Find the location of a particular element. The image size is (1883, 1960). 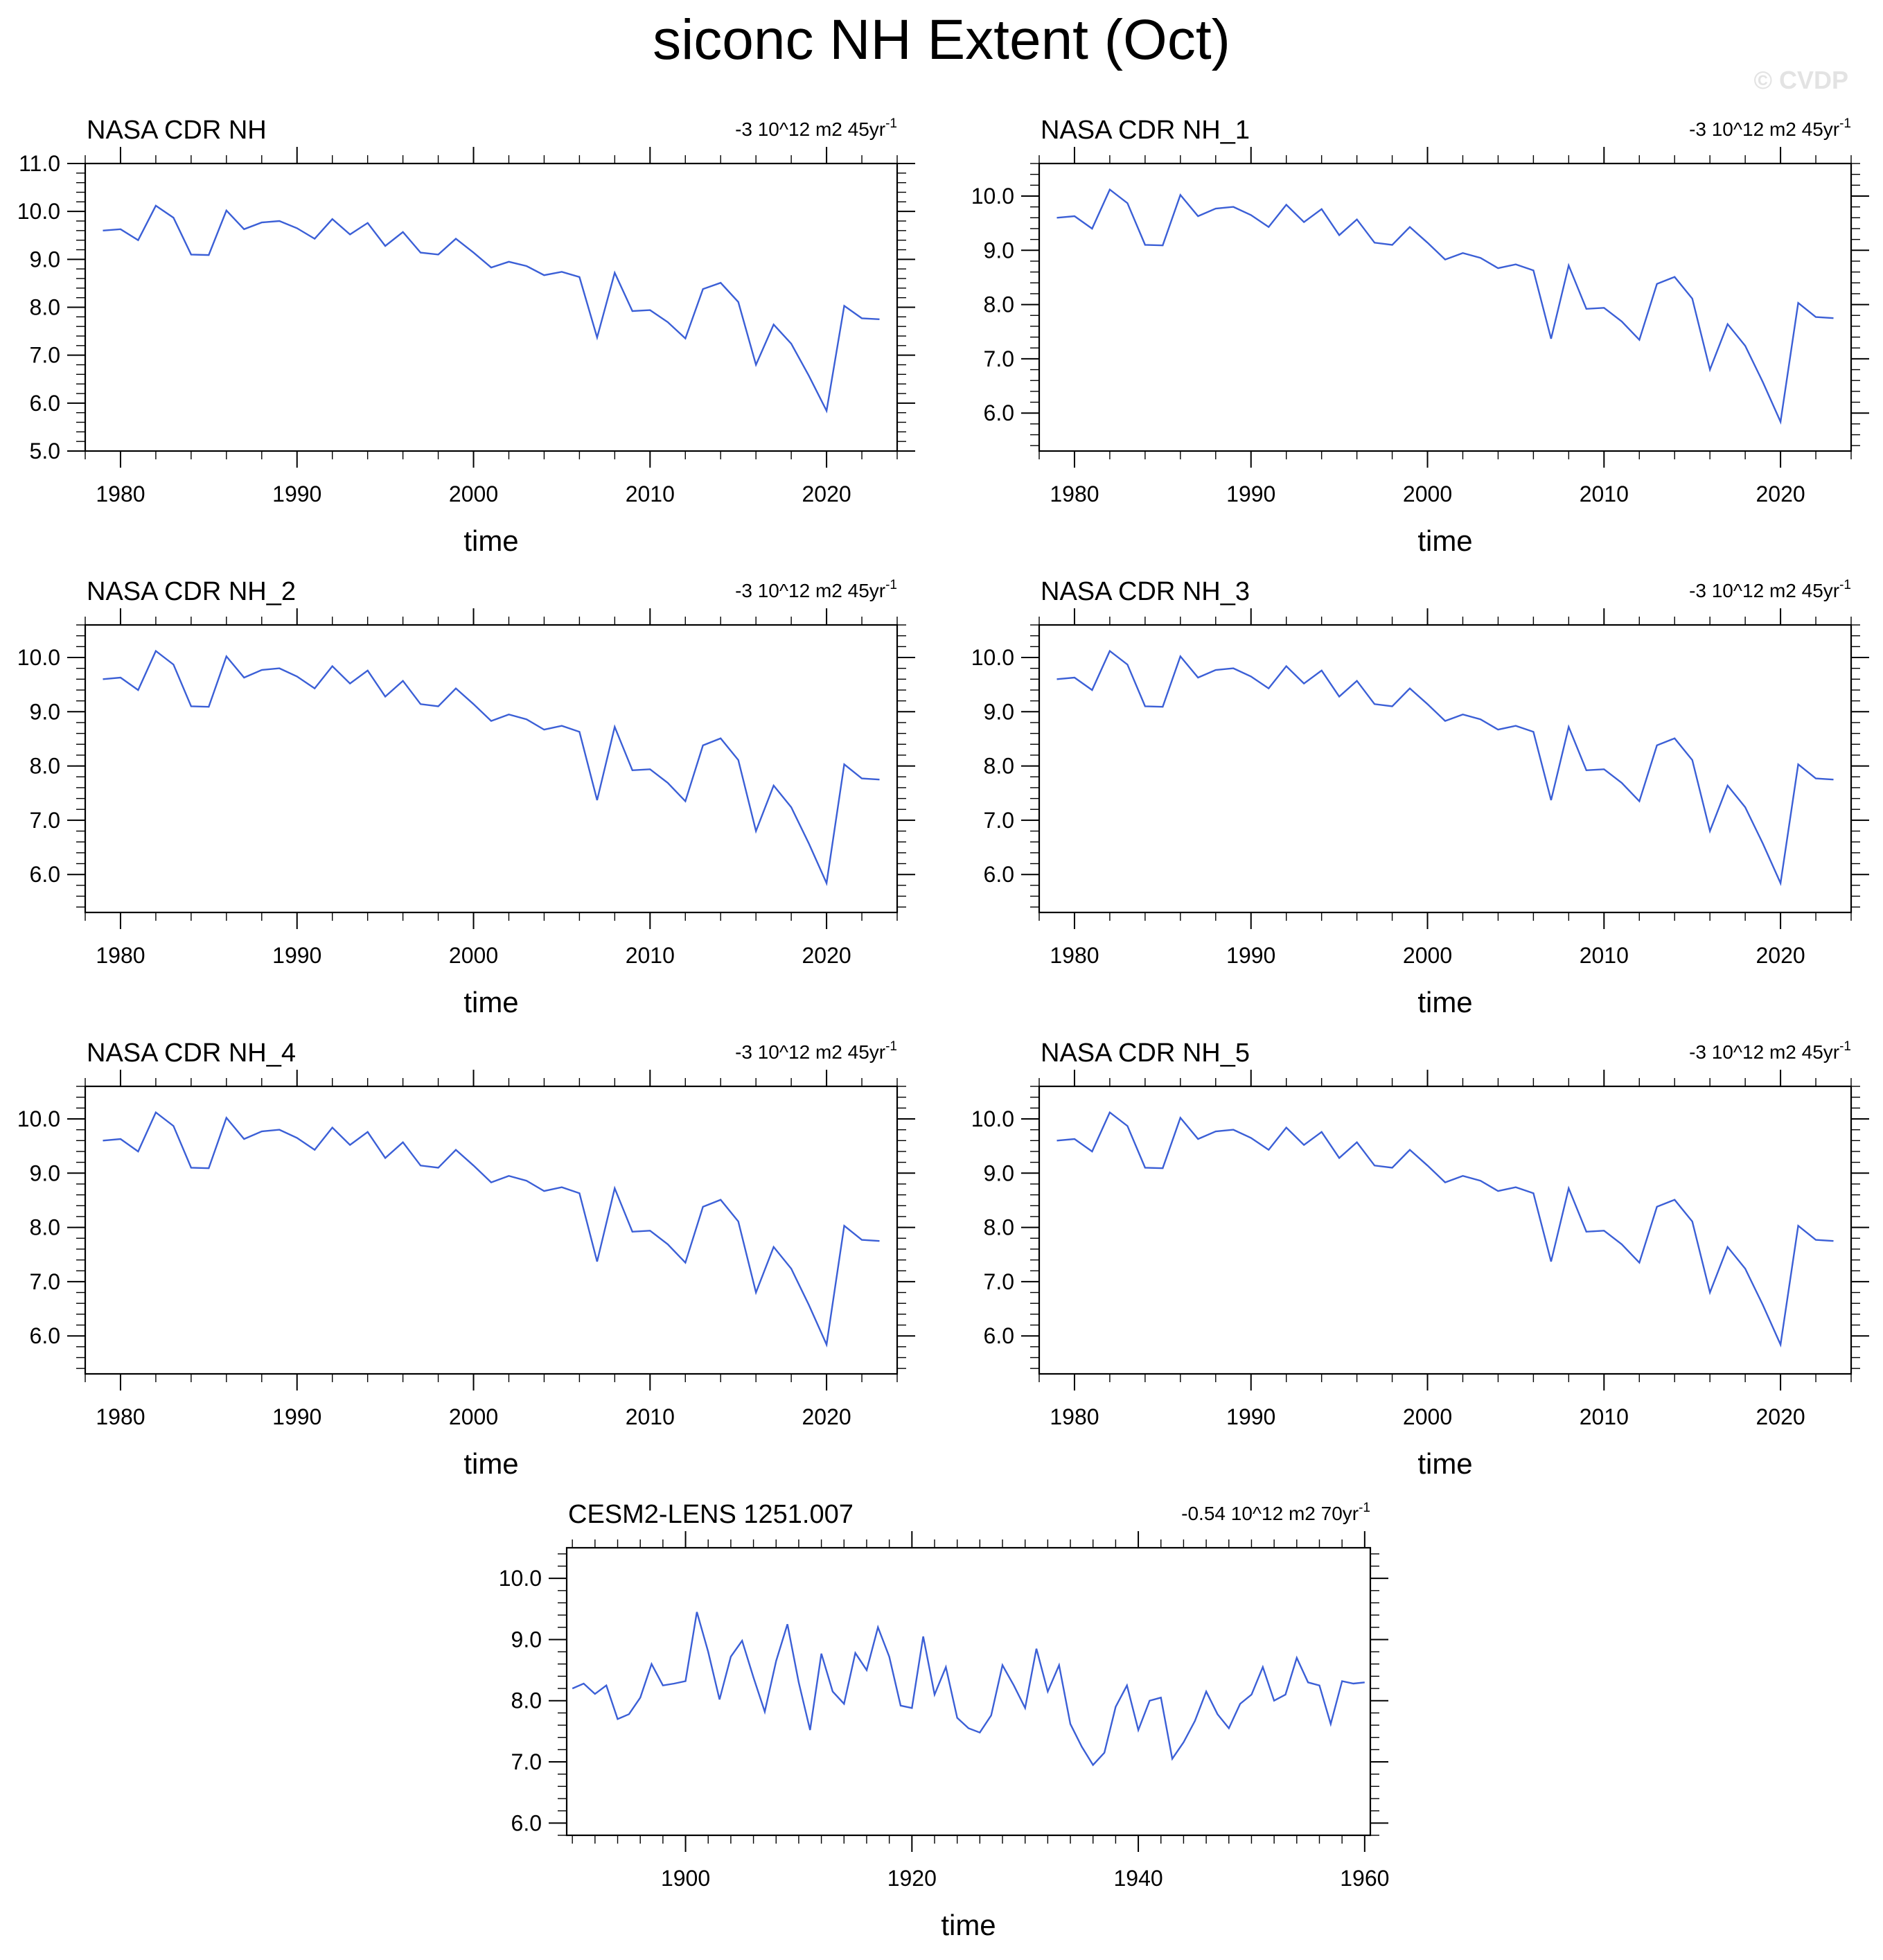

y-tick-label: 5.0 is located at coordinates (45, 451).